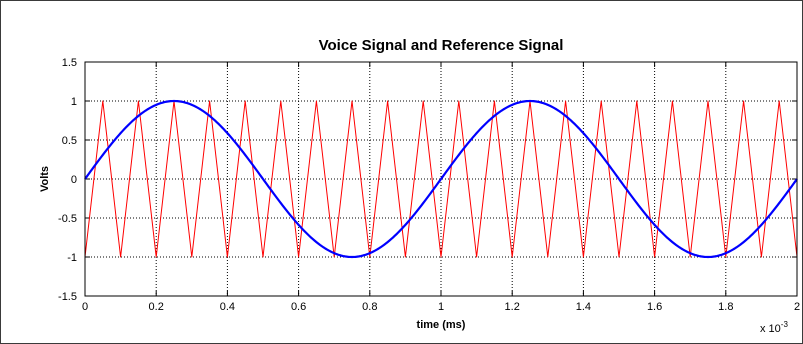 The height and width of the screenshot is (344, 803). Describe the element at coordinates (725, 307) in the screenshot. I see `x-tick-label: 1.8` at that location.